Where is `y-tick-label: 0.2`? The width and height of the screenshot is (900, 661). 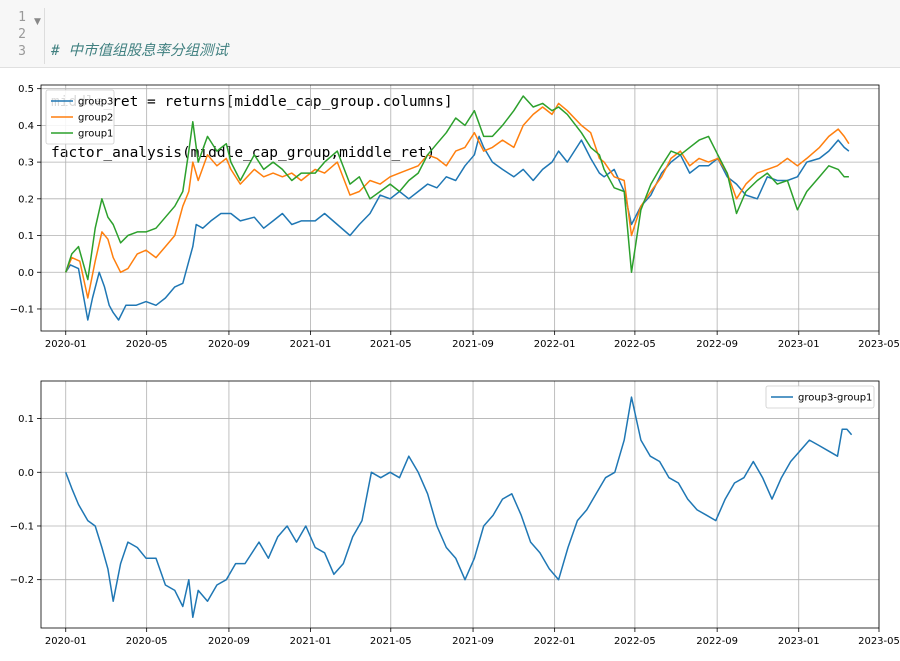 y-tick-label: 0.2 is located at coordinates (26, 199).